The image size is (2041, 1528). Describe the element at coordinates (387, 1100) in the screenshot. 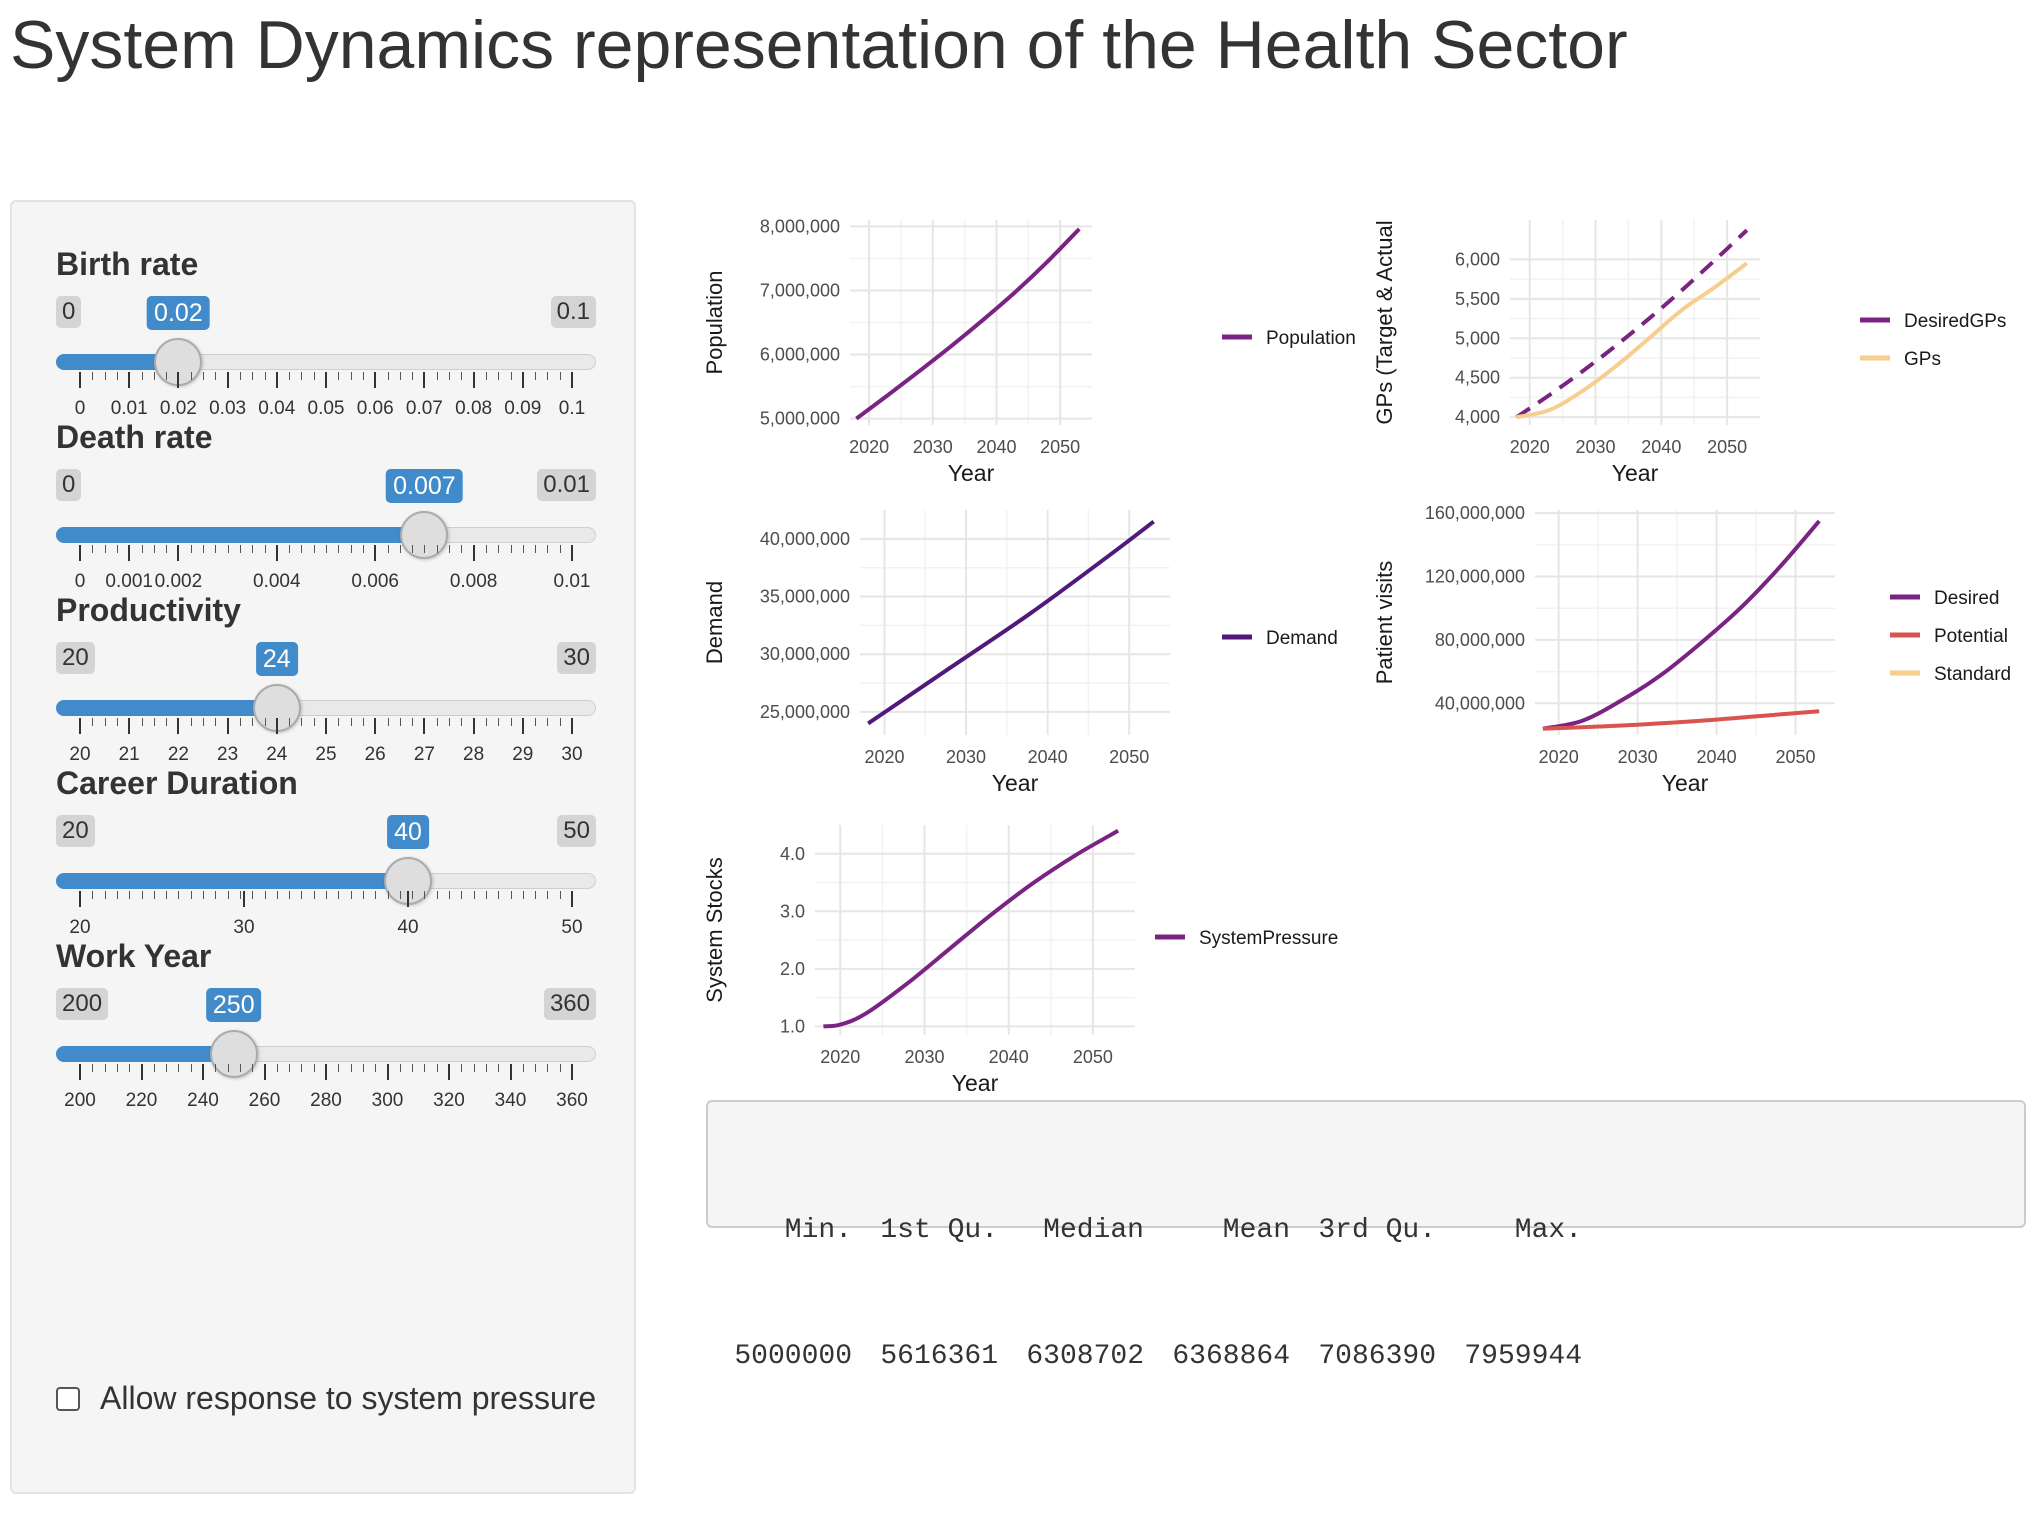

I see `slider-tick-label: 300` at that location.